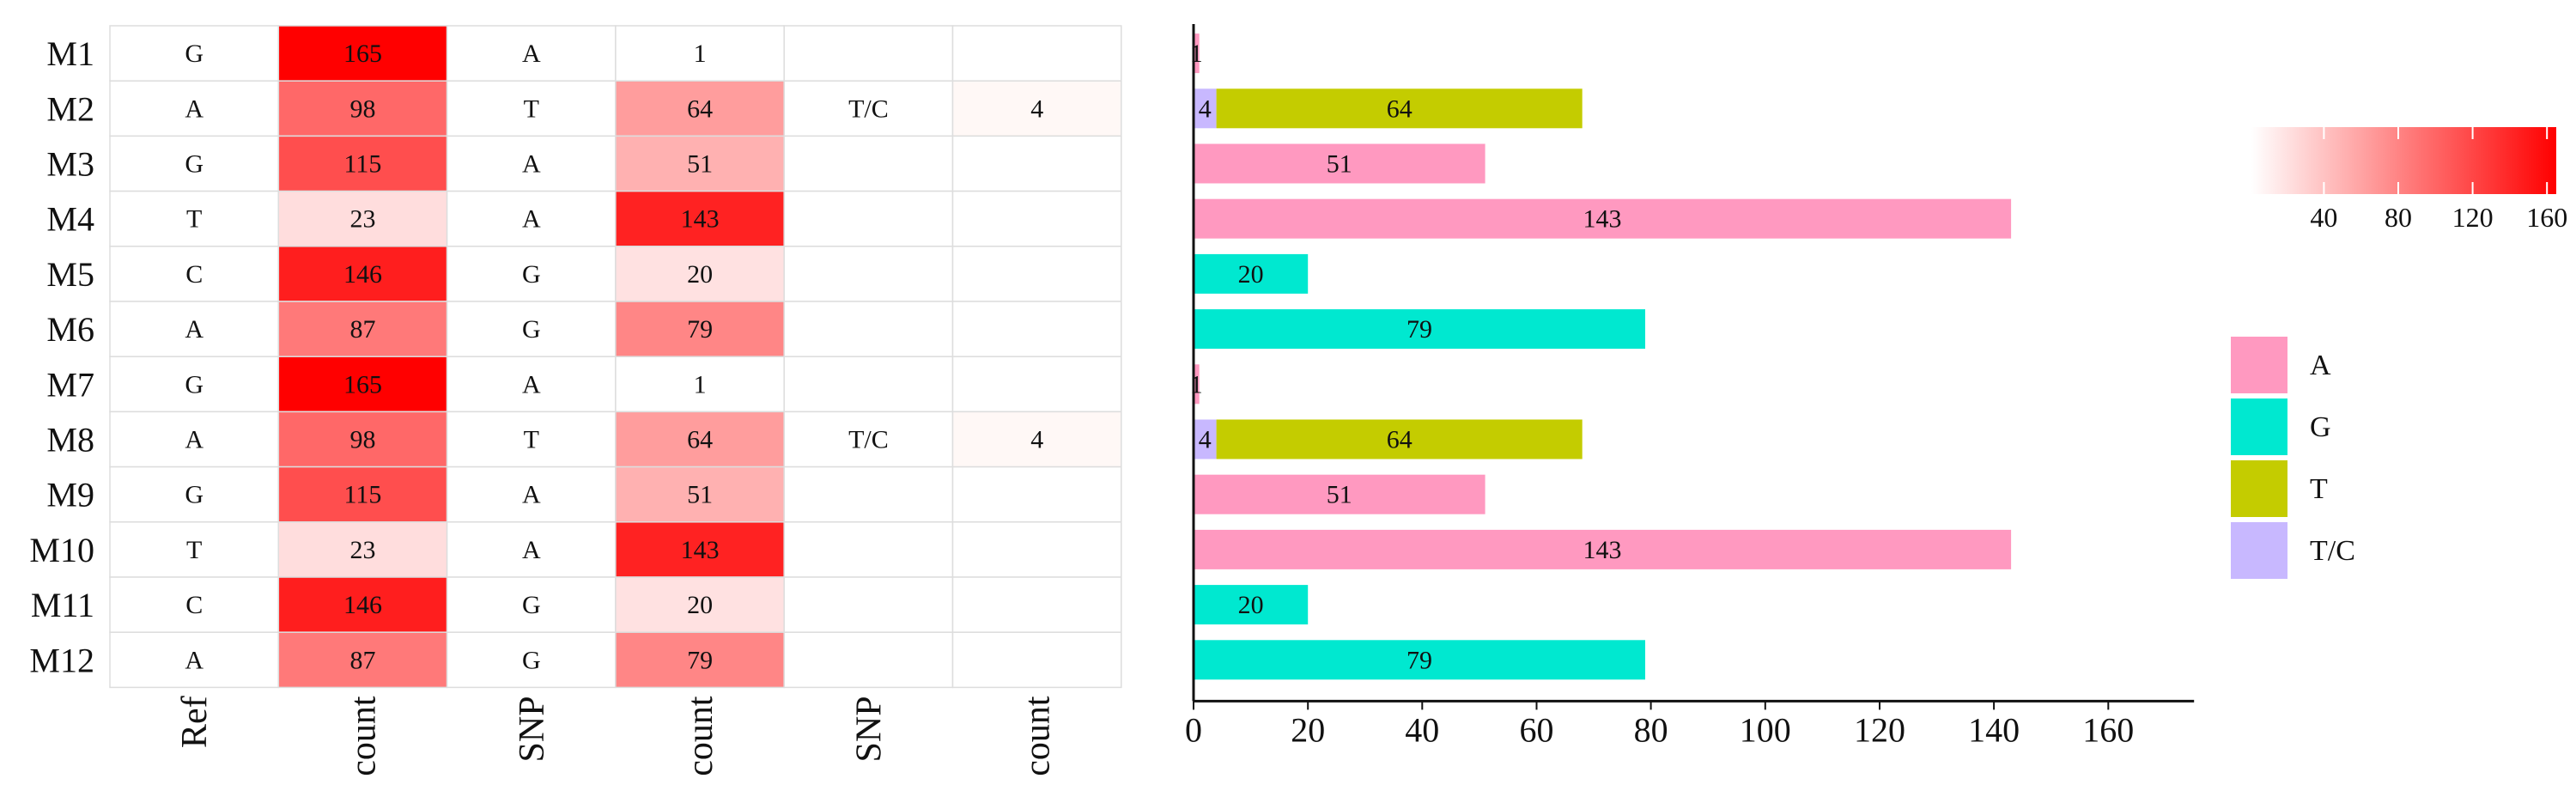  Describe the element at coordinates (1308, 729) in the screenshot. I see `x-tick-label: 20` at that location.